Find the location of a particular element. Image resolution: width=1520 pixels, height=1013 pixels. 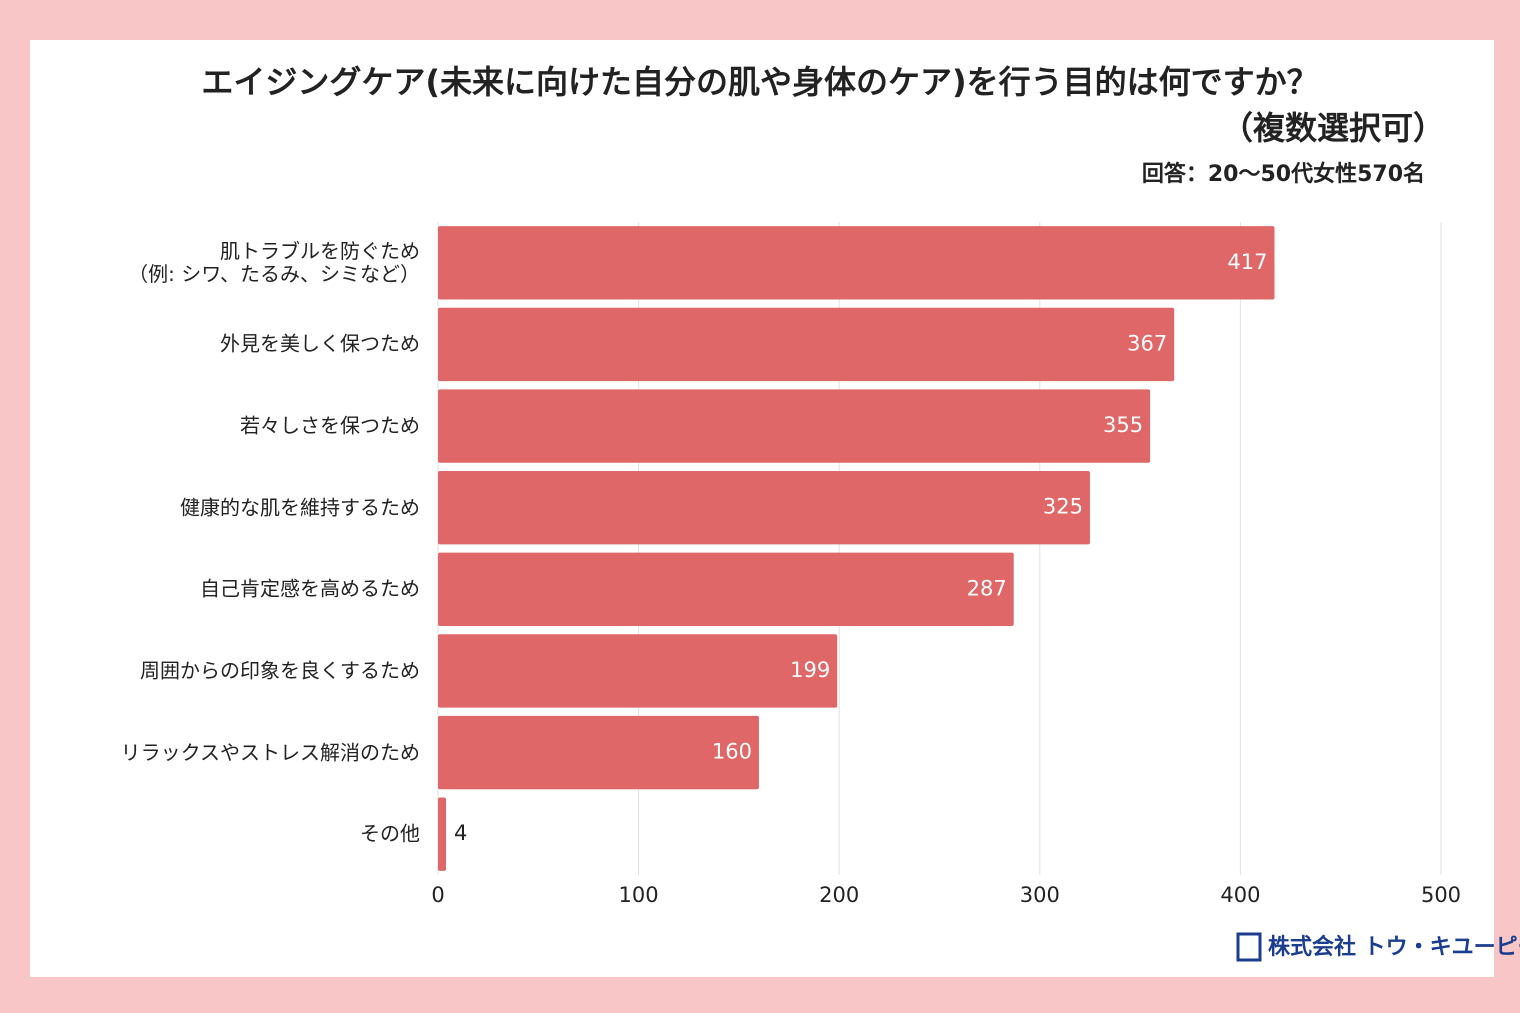

chart-subtitle: （複数選択可） is located at coordinates (1333, 128).